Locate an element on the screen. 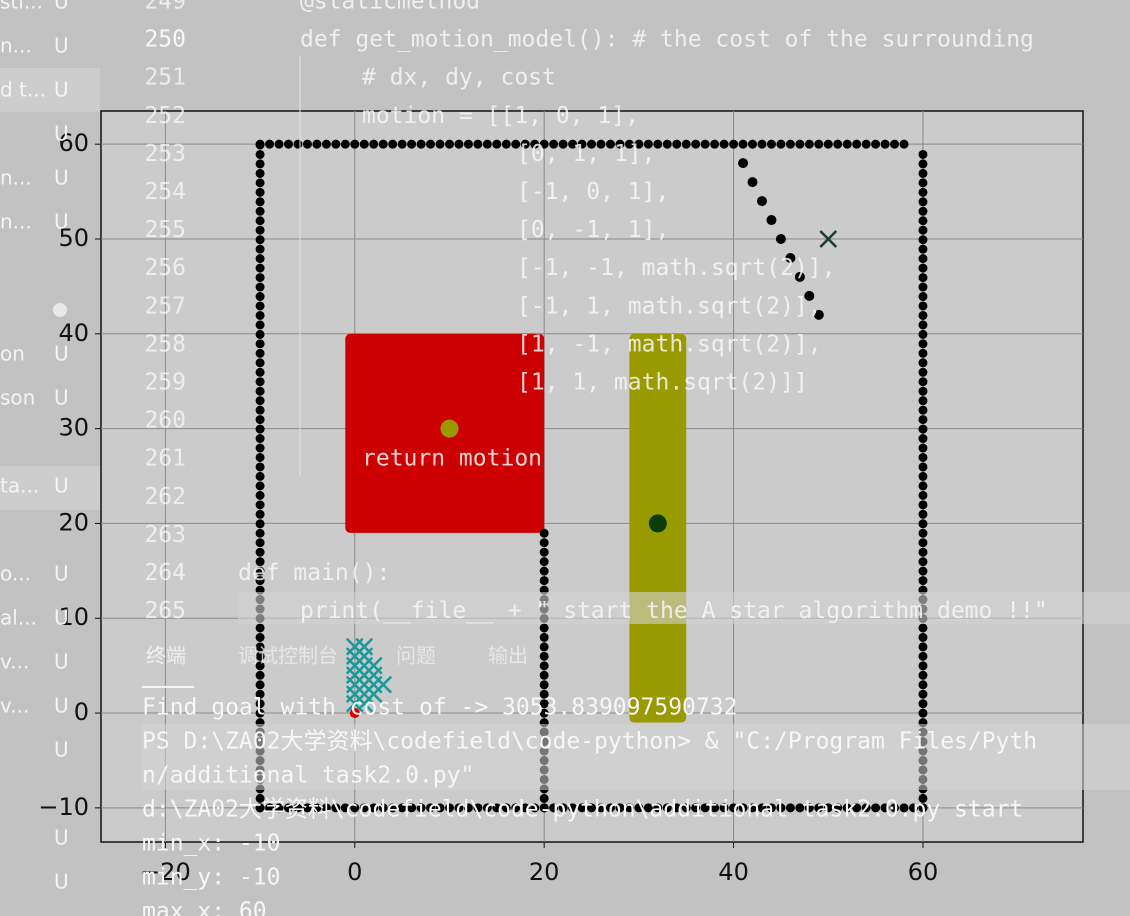 The width and height of the screenshot is (1130, 916). line-number: 251 is located at coordinates (165, 78).